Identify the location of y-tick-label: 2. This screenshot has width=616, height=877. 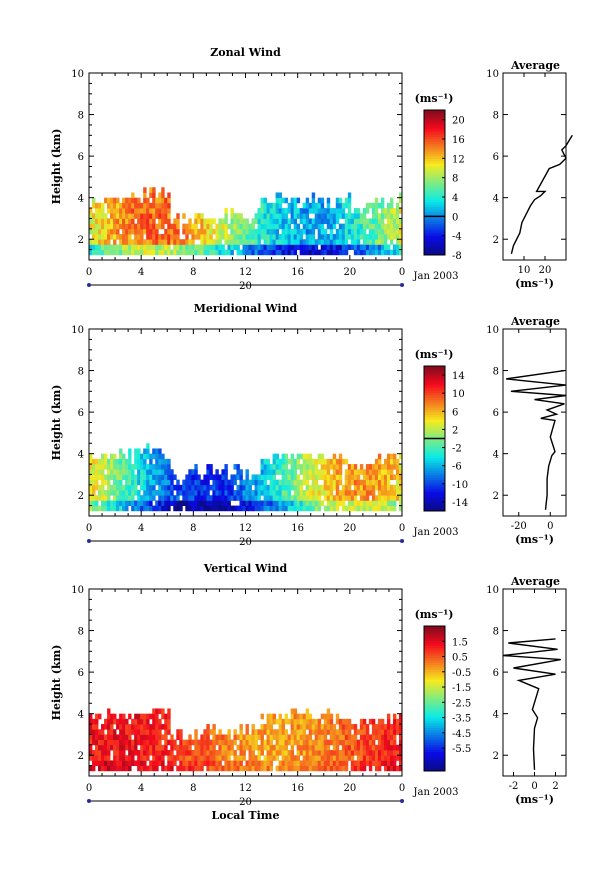
(81, 756).